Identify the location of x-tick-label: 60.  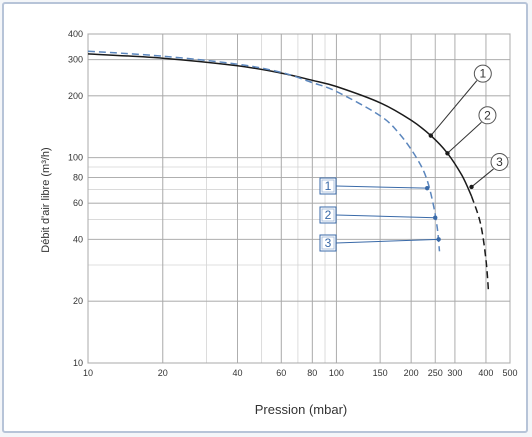
(281, 373).